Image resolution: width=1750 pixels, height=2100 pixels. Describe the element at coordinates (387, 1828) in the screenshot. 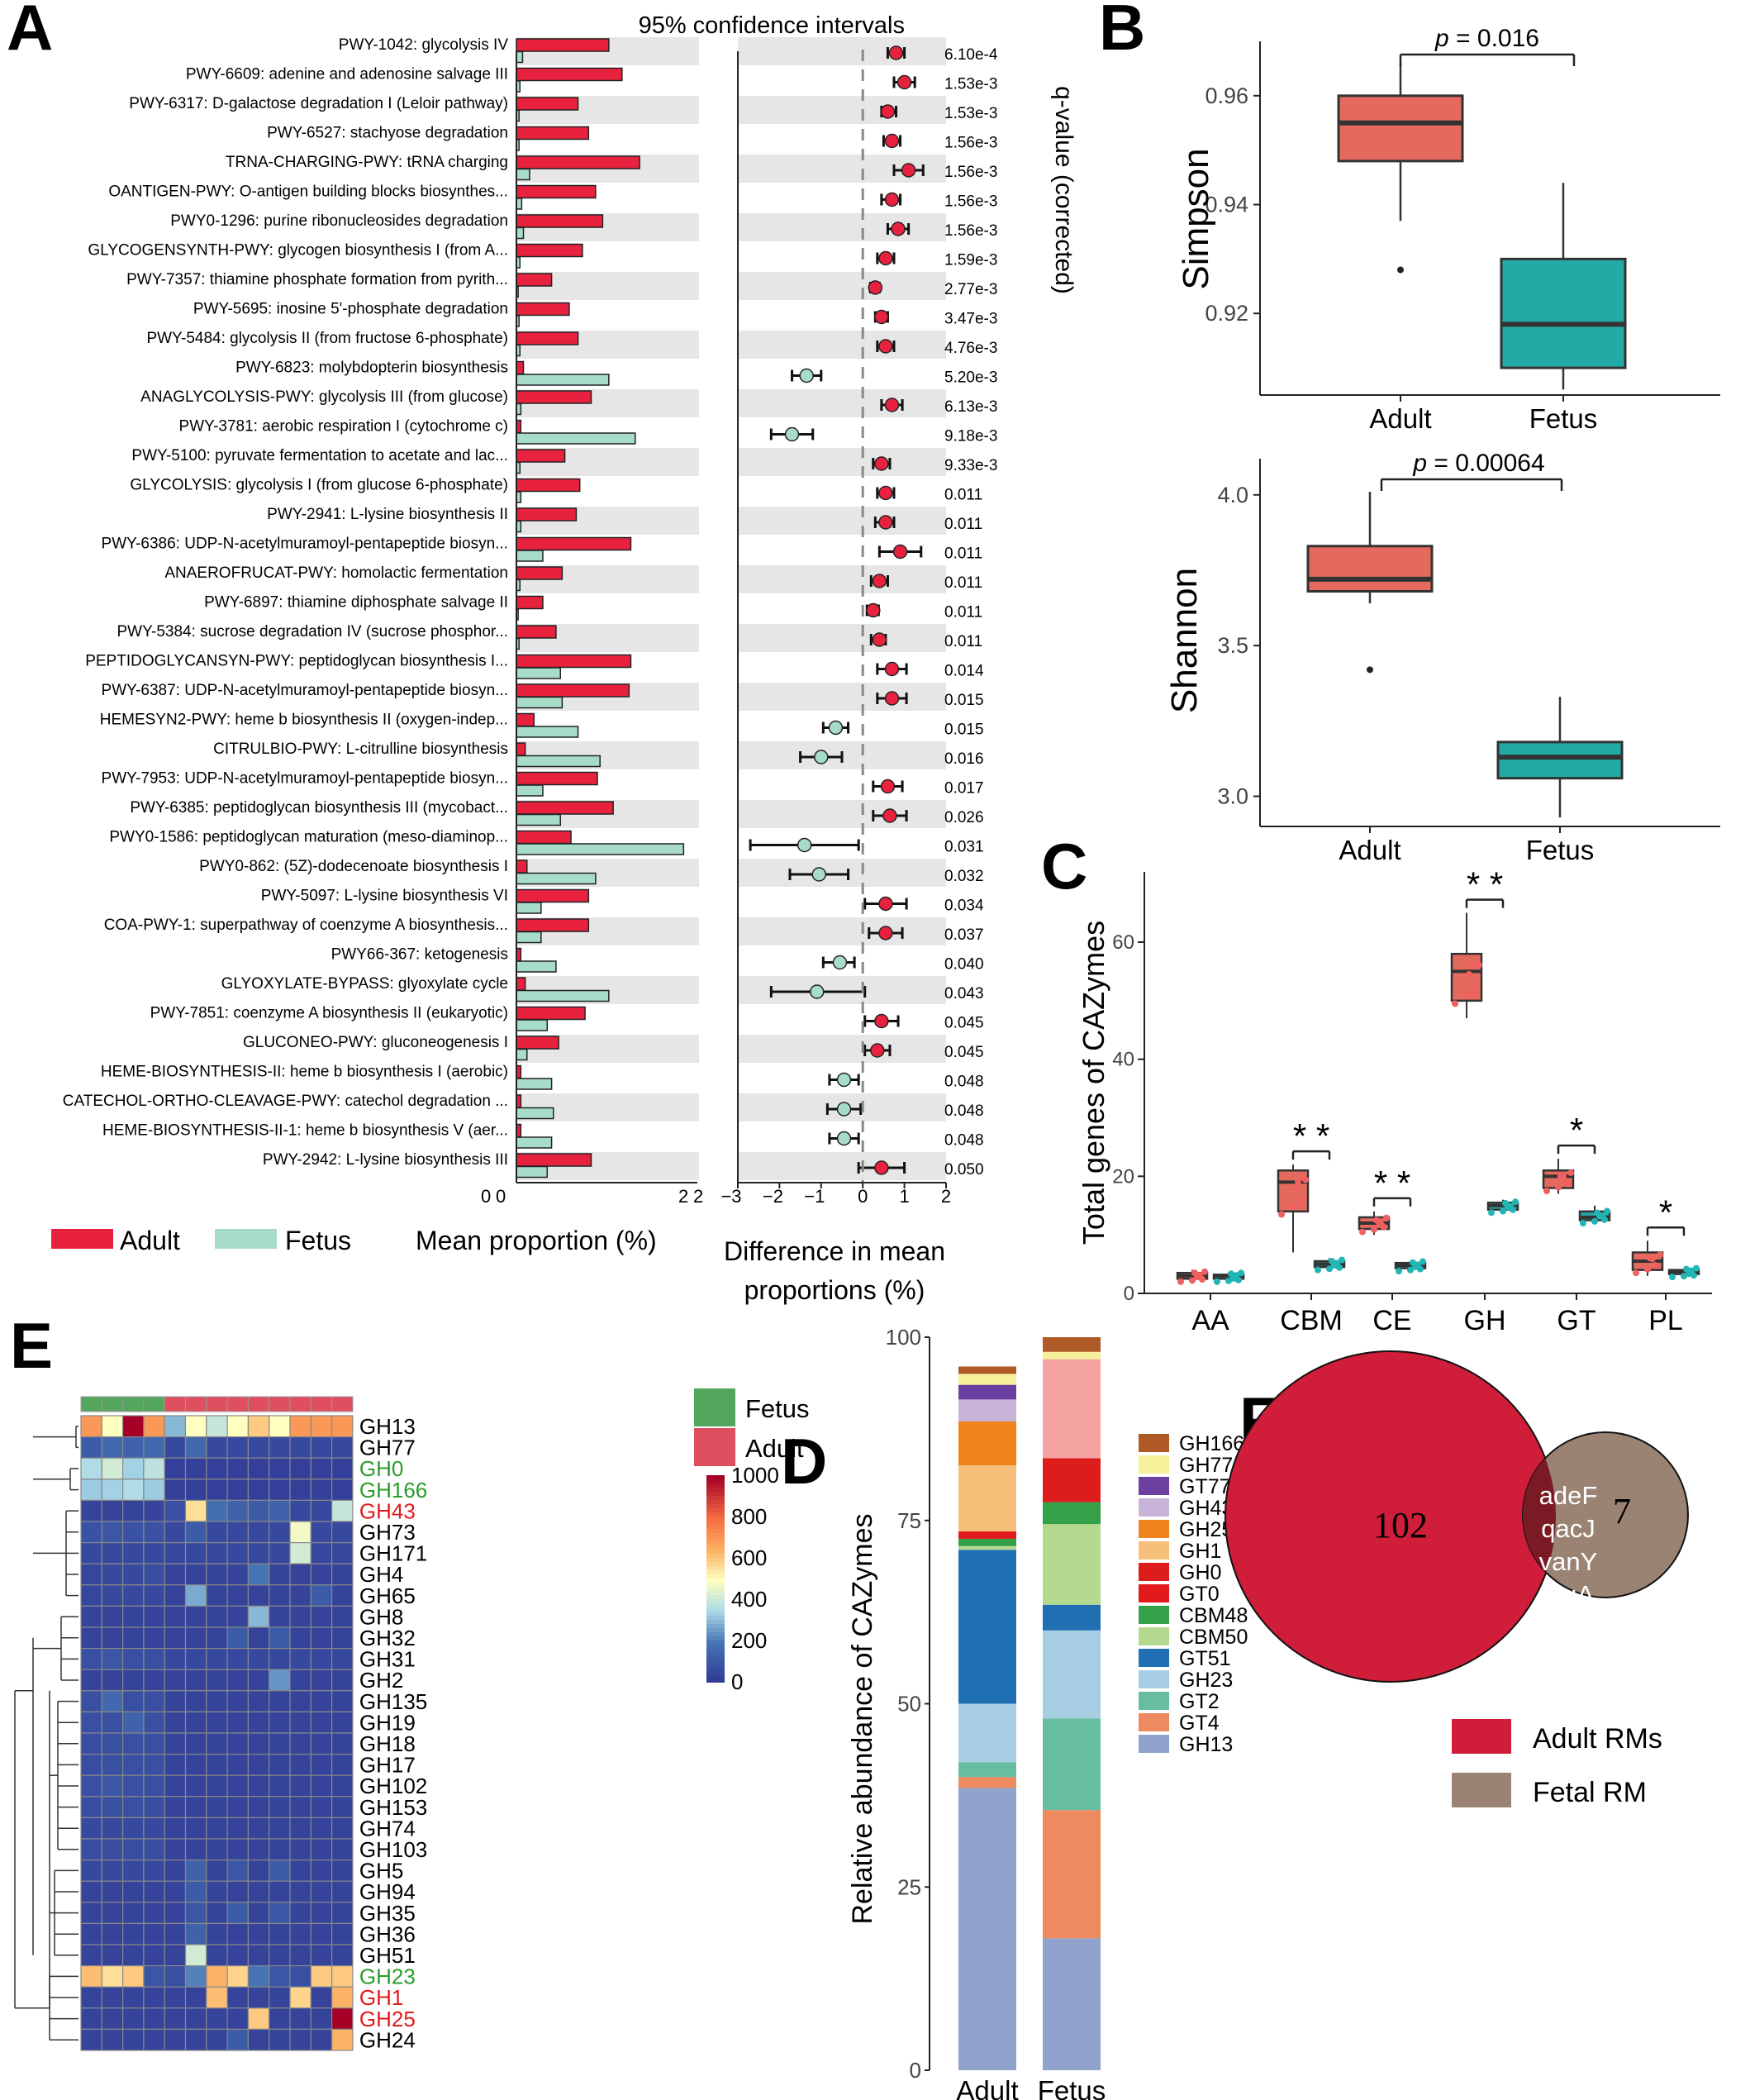

I see `e-row-label: GH74` at that location.